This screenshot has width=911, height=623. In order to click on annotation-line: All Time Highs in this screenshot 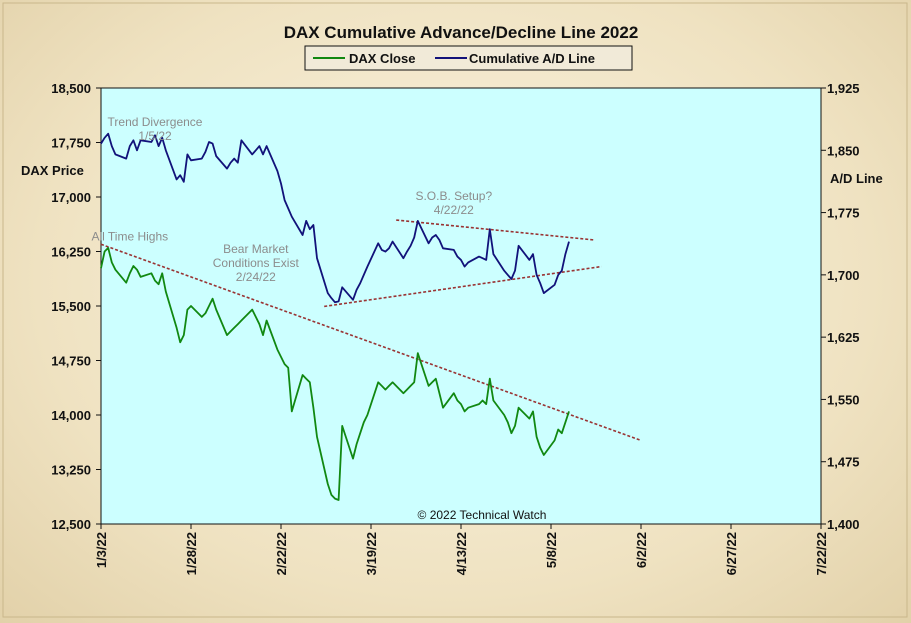, I will do `click(129, 237)`.